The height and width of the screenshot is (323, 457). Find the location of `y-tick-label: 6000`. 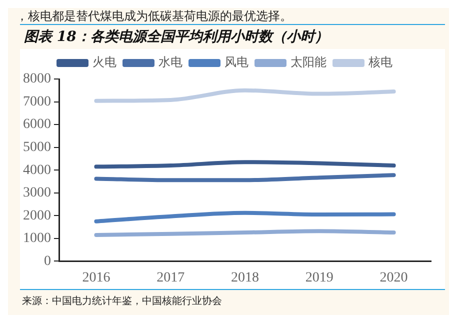

y-tick-label: 6000 is located at coordinates (37, 124).